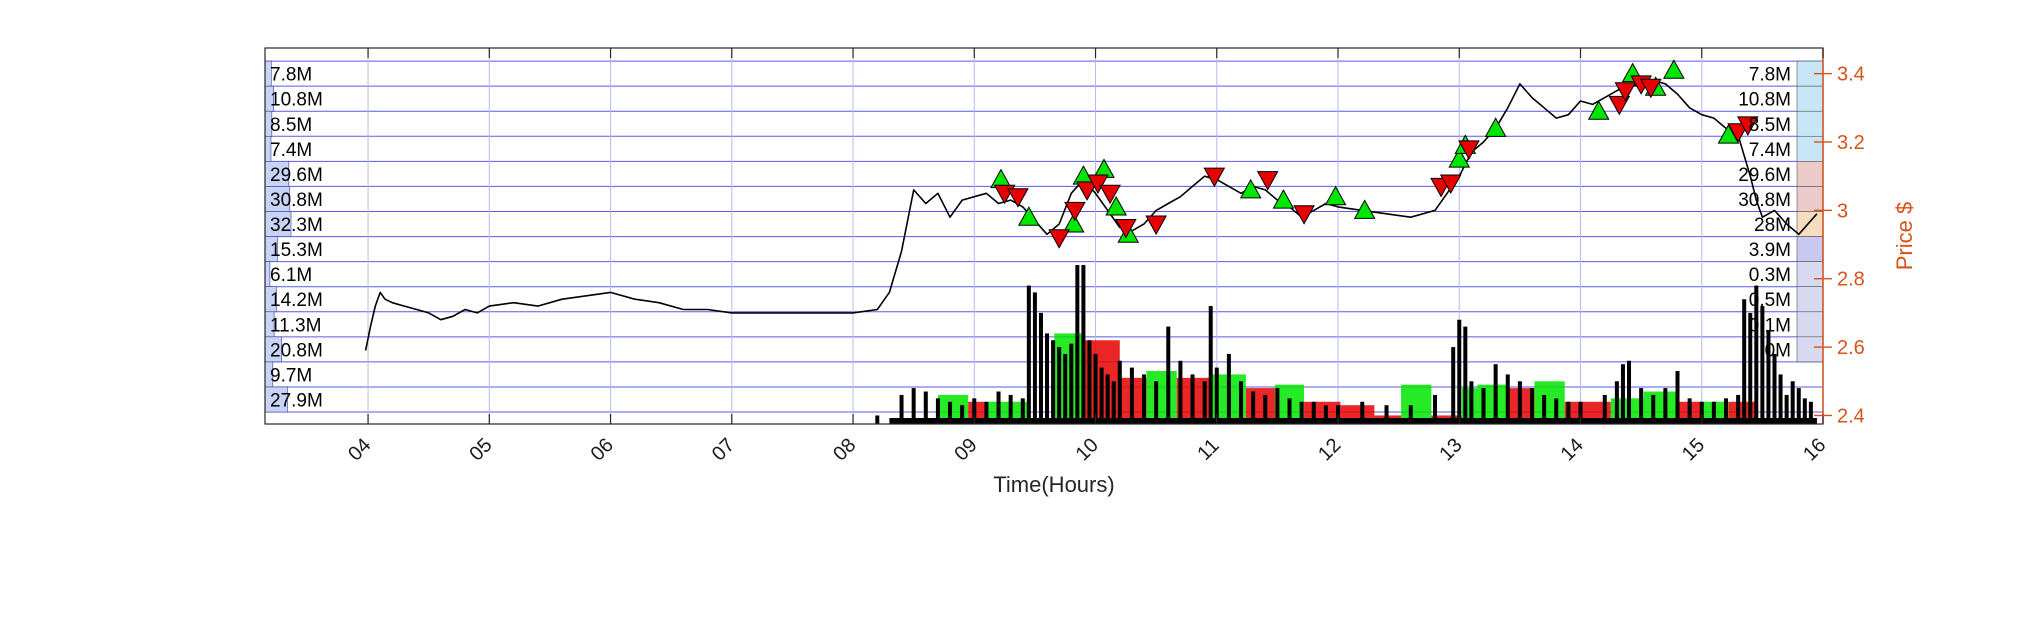 The image size is (2031, 625). Describe the element at coordinates (1770, 125) in the screenshot. I see `volume-profile-label-right: 8.5M` at that location.